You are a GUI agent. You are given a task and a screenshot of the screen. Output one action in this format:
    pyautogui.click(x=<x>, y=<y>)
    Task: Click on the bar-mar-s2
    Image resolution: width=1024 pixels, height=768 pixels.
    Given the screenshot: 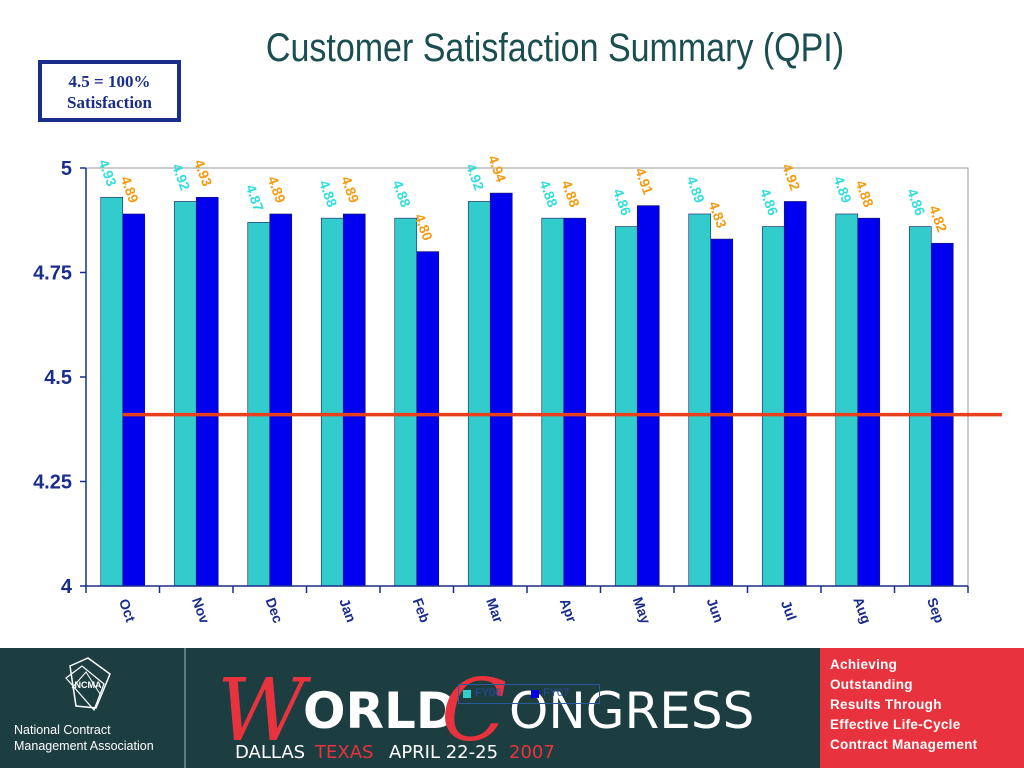 What is the action you would take?
    pyautogui.click(x=501, y=389)
    